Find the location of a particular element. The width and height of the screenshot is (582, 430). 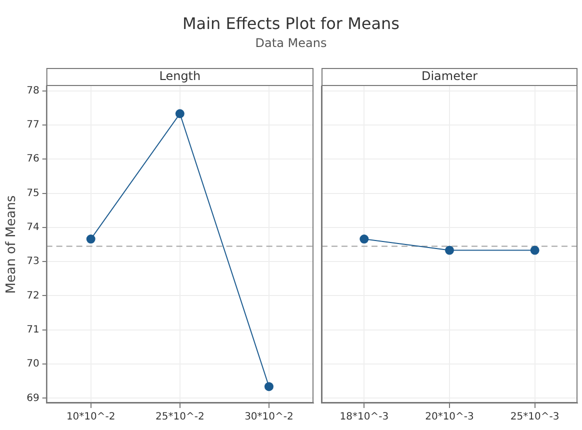

y-tick-label: 71 is located at coordinates (33, 330).